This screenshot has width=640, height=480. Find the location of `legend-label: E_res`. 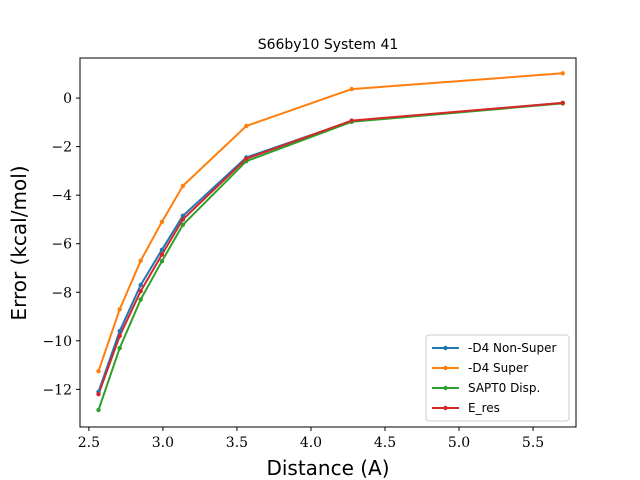

legend-label: E_res is located at coordinates (484, 408).